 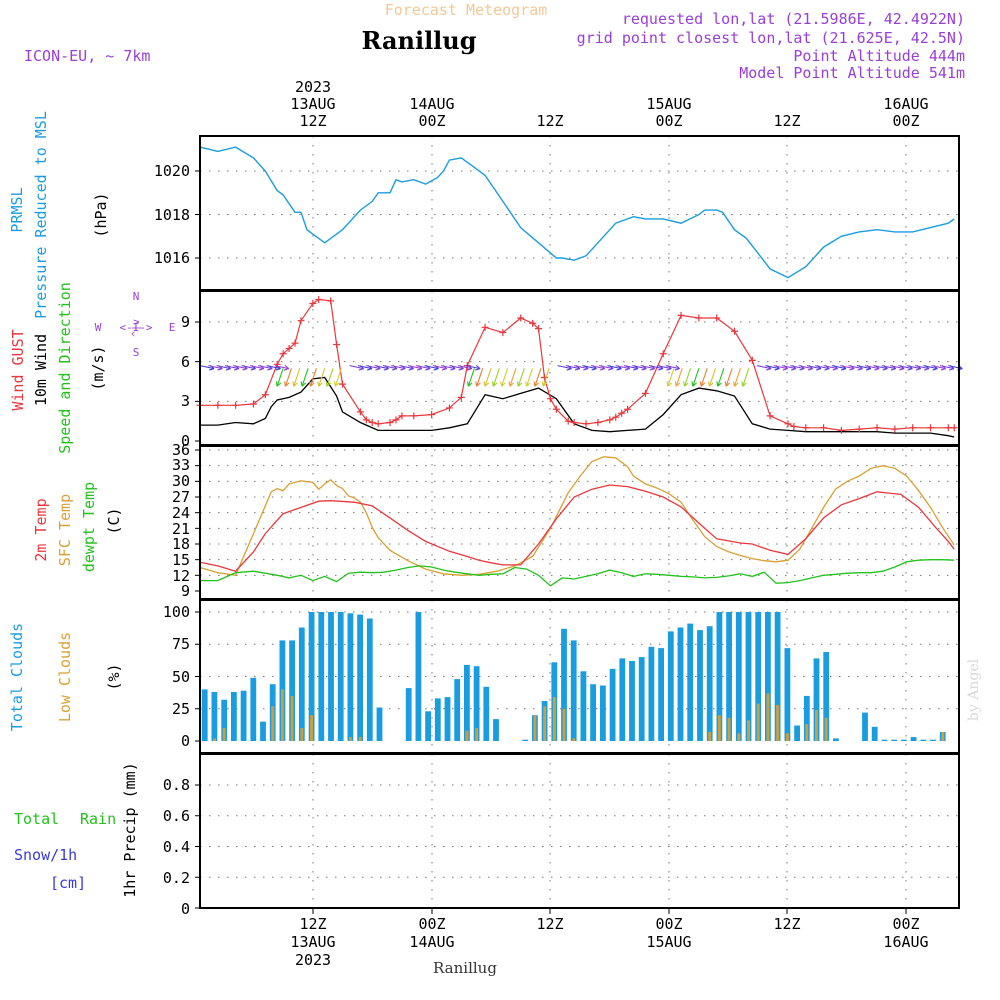 I want to click on pressure-label-units: (hPa), so click(x=101, y=214).